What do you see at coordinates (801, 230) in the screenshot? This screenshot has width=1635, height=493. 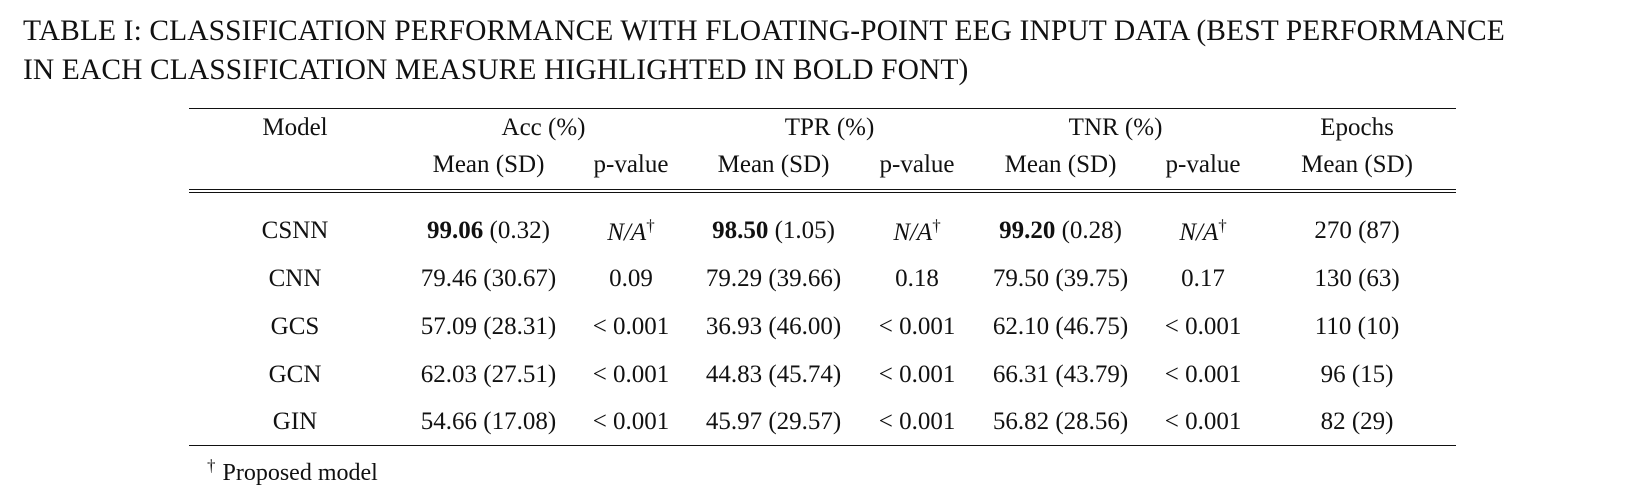 I see `sd-value: (1.05)` at bounding box center [801, 230].